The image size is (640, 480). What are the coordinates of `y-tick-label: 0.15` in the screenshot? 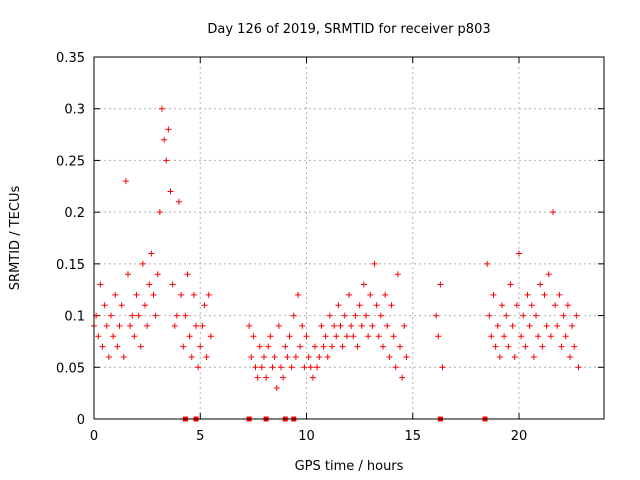 It's located at (70, 265).